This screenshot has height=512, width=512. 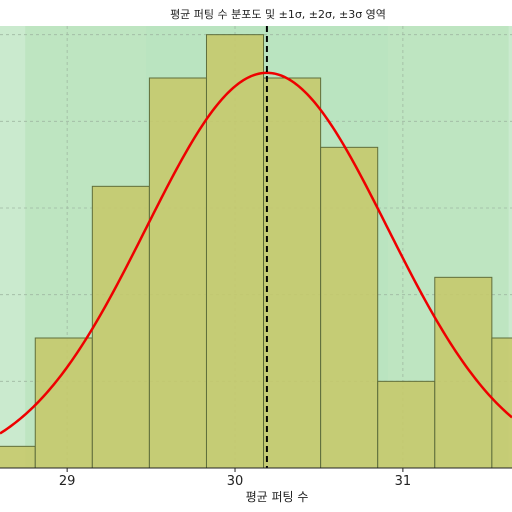 What do you see at coordinates (403, 481) in the screenshot?
I see `x-tick-label: 31` at bounding box center [403, 481].